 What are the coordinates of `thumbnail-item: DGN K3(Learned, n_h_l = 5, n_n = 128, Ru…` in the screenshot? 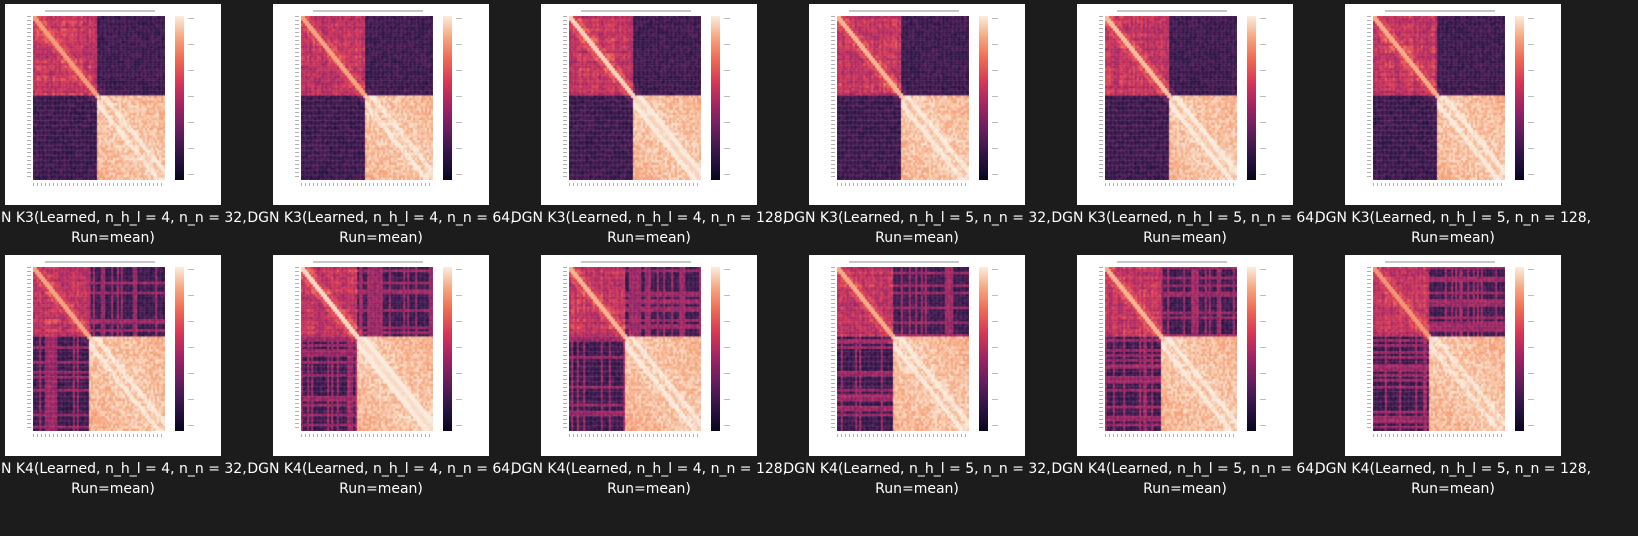 It's located at (1470, 134).